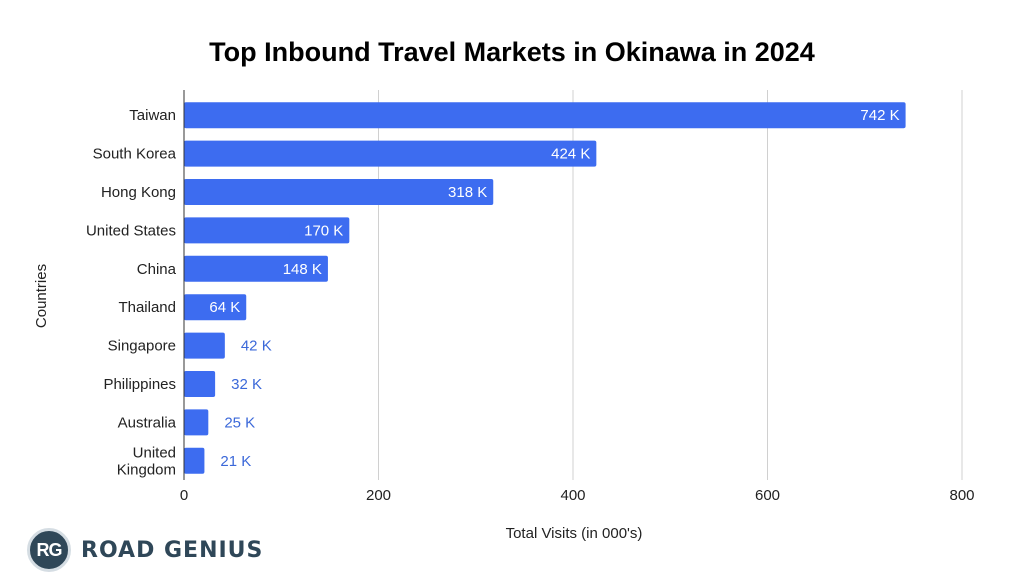 Image resolution: width=1024 pixels, height=582 pixels. What do you see at coordinates (239, 422) in the screenshot?
I see `bar-value-label: 25 K` at bounding box center [239, 422].